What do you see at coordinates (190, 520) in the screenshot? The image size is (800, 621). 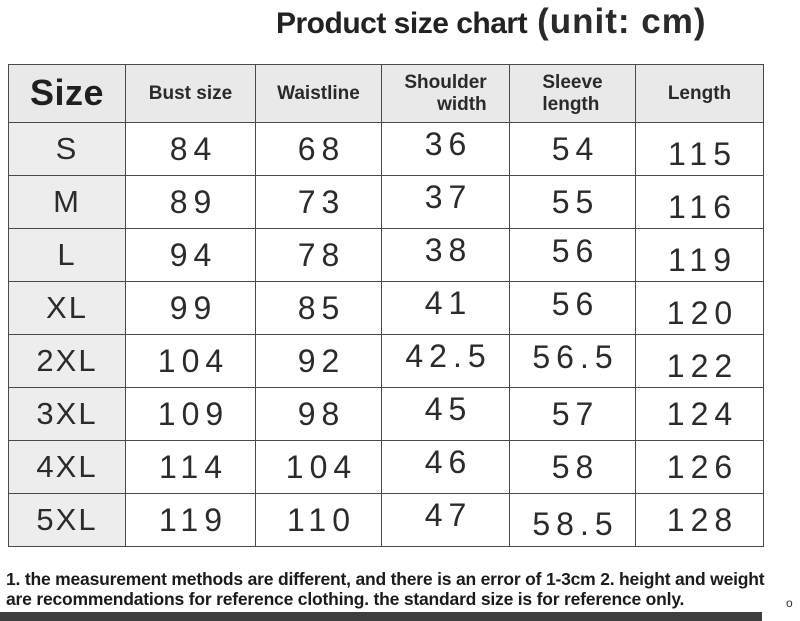 I see `bust-value: 119` at bounding box center [190, 520].